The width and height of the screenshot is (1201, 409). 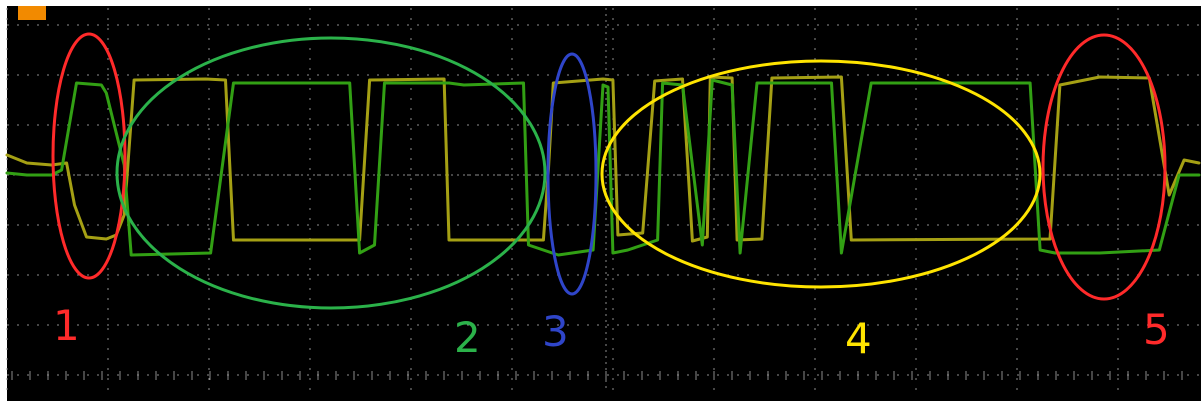 What do you see at coordinates (600, 3) in the screenshot?
I see `top-border` at bounding box center [600, 3].